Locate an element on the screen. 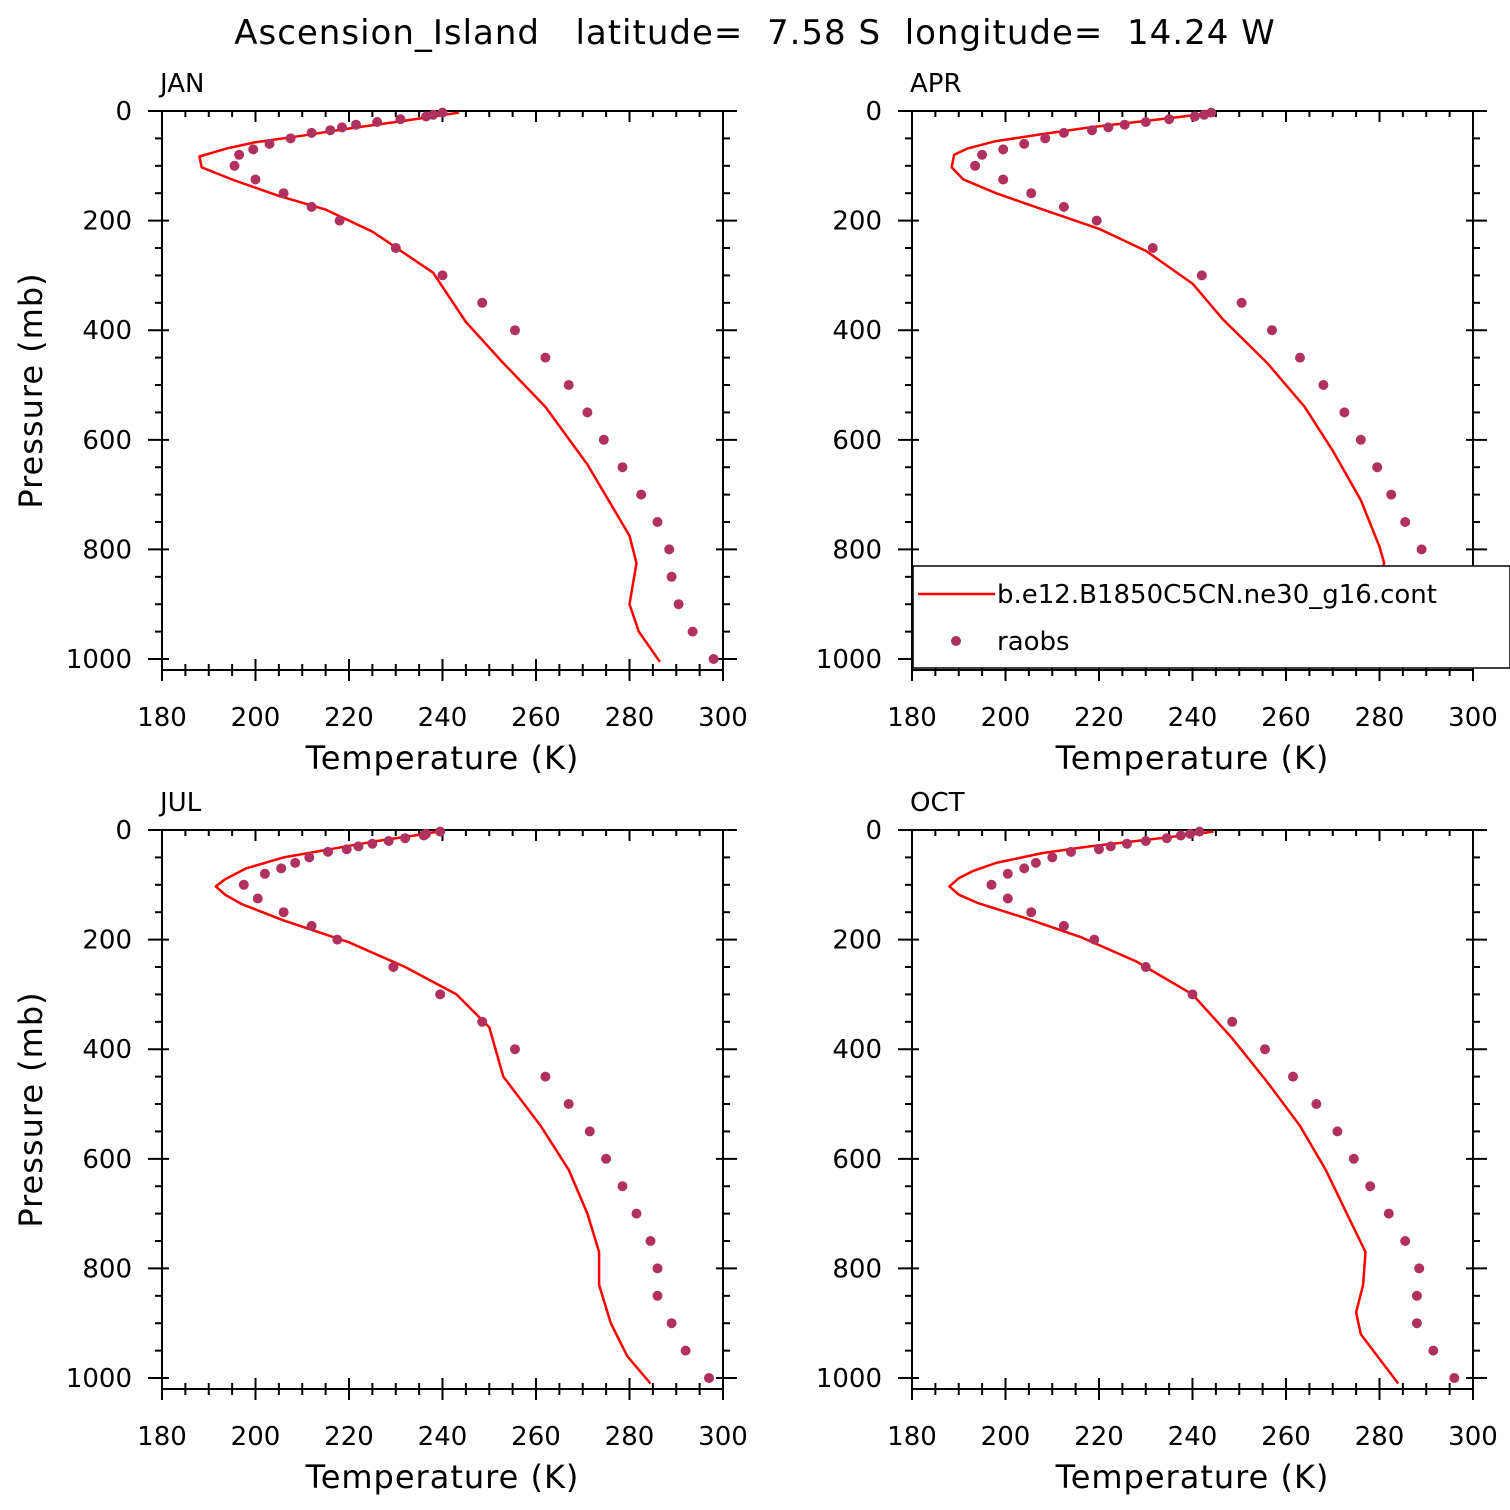 The width and height of the screenshot is (1510, 1510). oct-ytick-label: 800 is located at coordinates (857, 1269).